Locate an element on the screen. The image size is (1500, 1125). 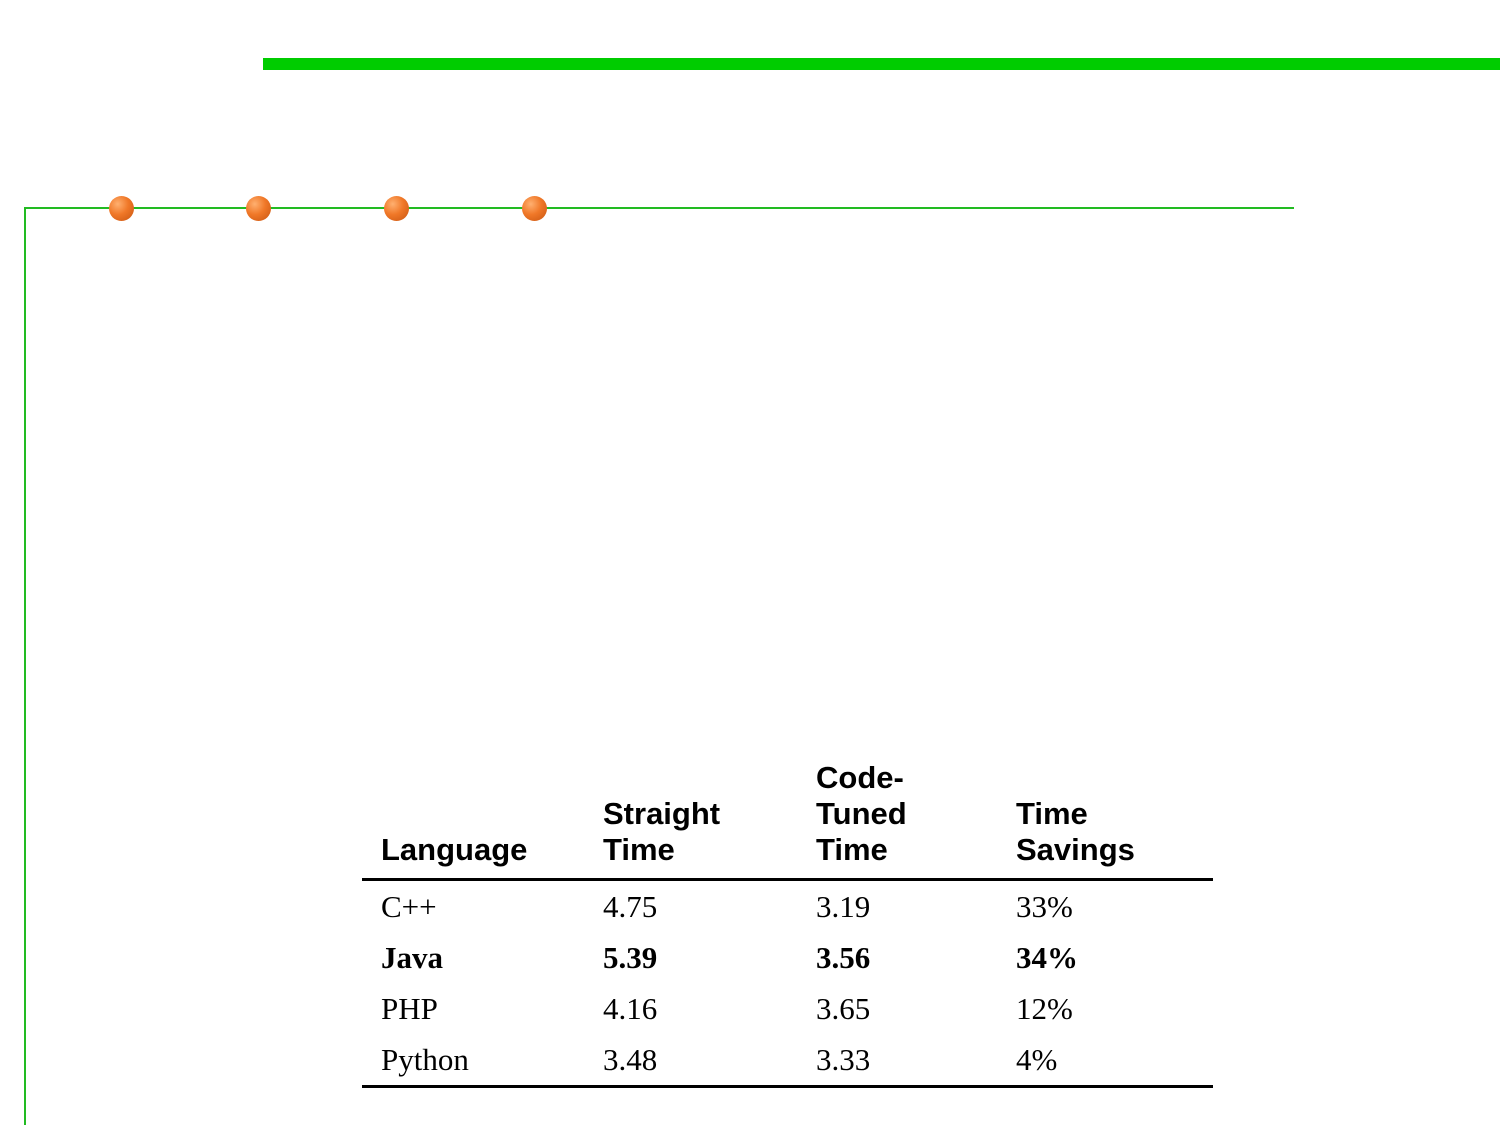
header-line: Straight is located at coordinates (662, 813).